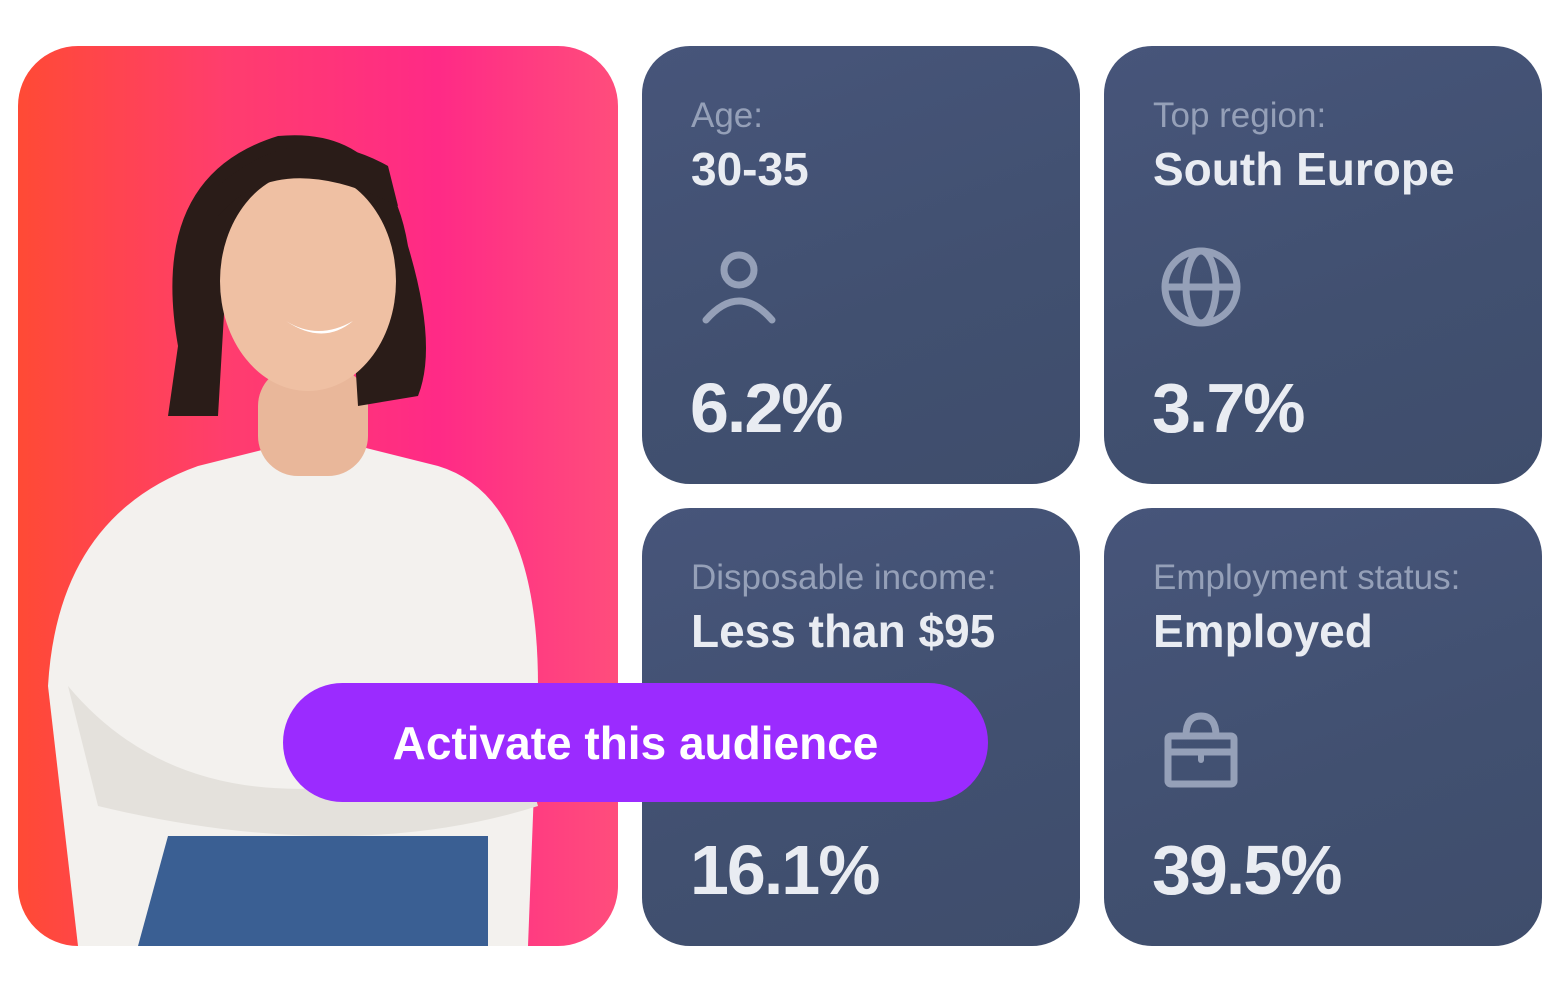 This screenshot has width=1560, height=991. Describe the element at coordinates (739, 287) in the screenshot. I see `user-icon` at that location.